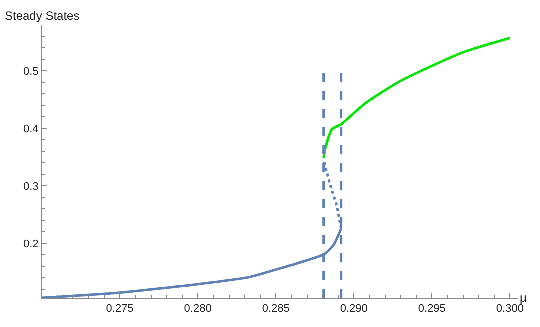 The width and height of the screenshot is (540, 327). Describe the element at coordinates (120, 309) in the screenshot. I see `x-tick-label: 0.275` at that location.